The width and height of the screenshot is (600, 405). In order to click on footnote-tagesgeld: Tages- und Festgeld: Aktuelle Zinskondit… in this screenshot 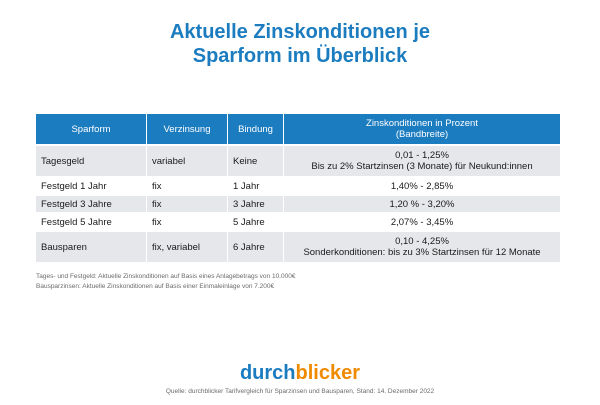, I will do `click(166, 276)`.